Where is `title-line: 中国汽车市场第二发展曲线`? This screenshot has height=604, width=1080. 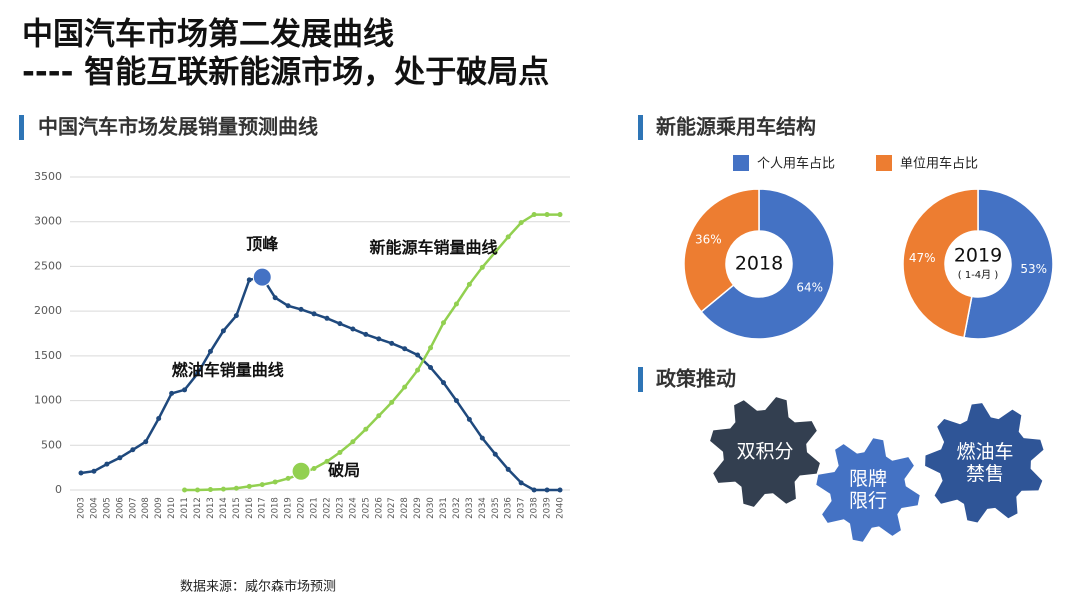 title-line: 中国汽车市场第二发展曲线 is located at coordinates (208, 35).